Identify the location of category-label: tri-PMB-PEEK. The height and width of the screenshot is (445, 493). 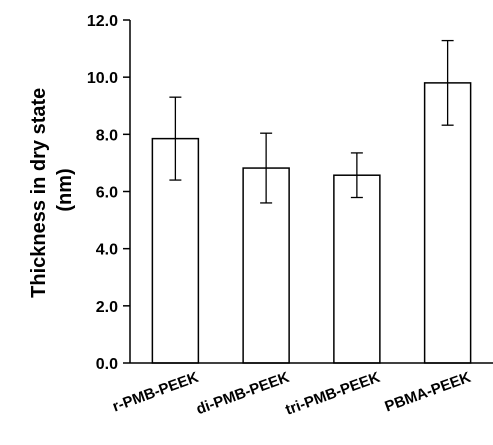
(332, 394).